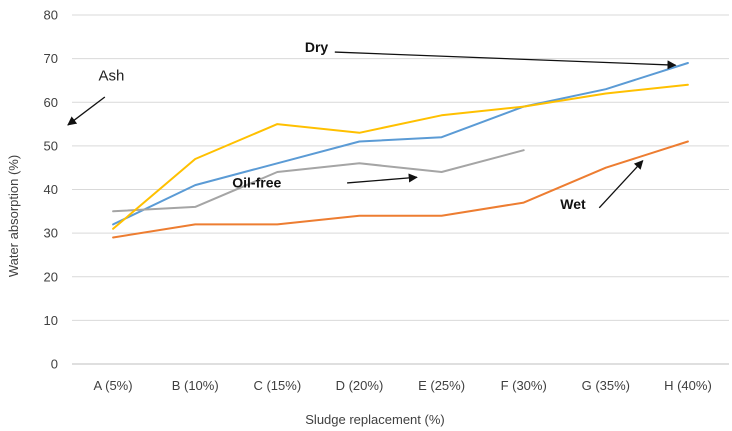 This screenshot has width=732, height=431. Describe the element at coordinates (51, 276) in the screenshot. I see `y-tick-label: 20` at that location.